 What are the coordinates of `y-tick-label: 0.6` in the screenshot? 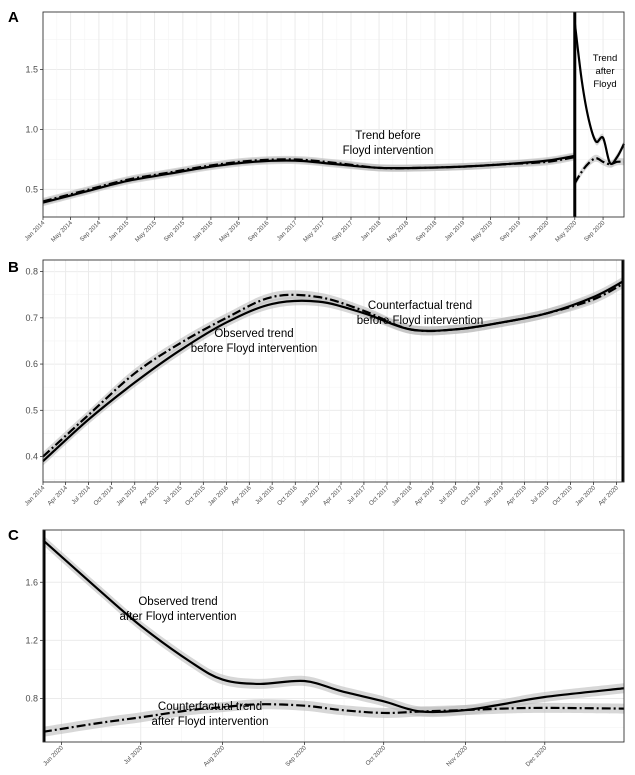 It's located at (31, 364).